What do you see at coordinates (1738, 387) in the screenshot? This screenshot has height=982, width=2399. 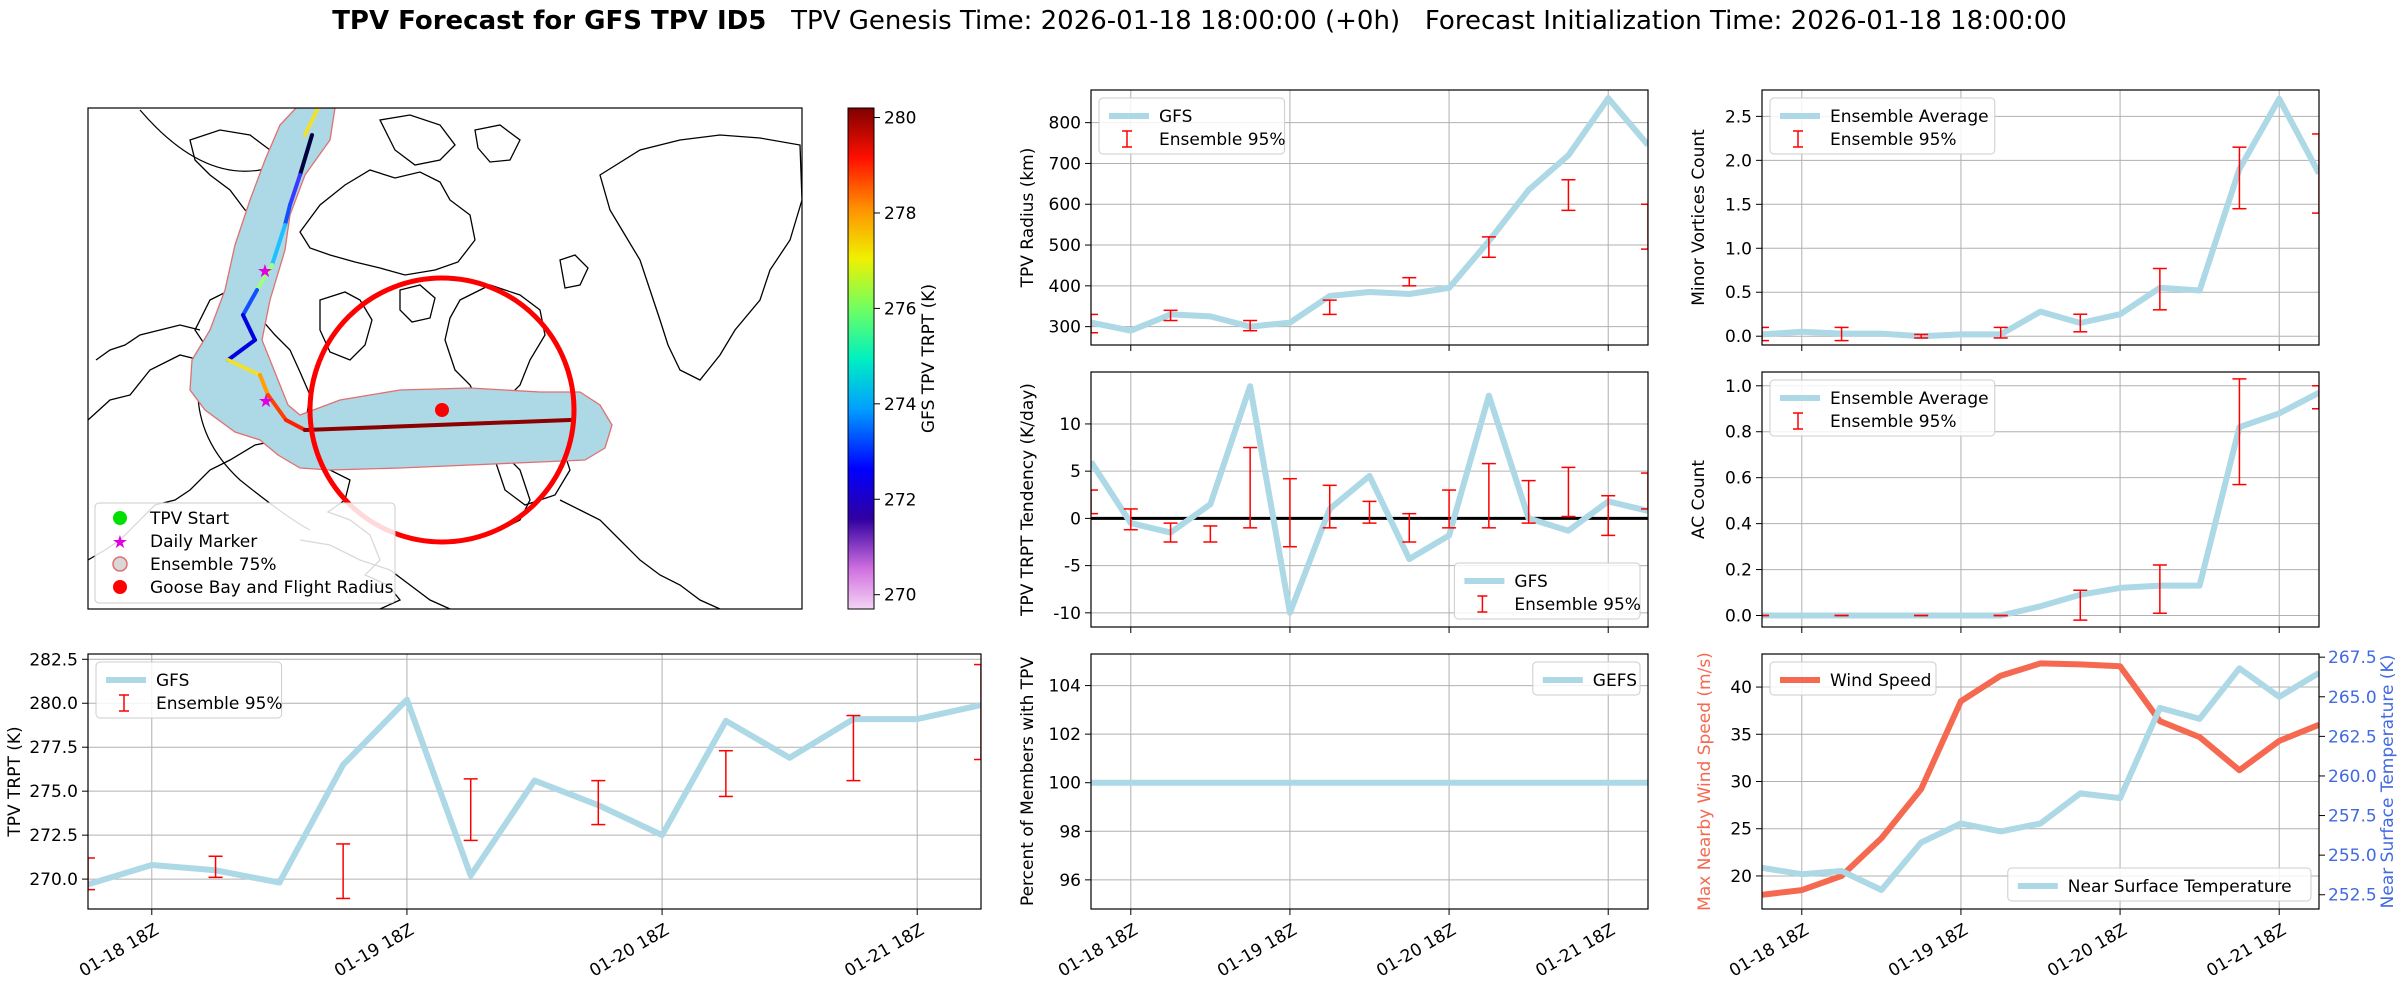 I see `ac_count-ytick-label: 1.0` at bounding box center [1738, 387].